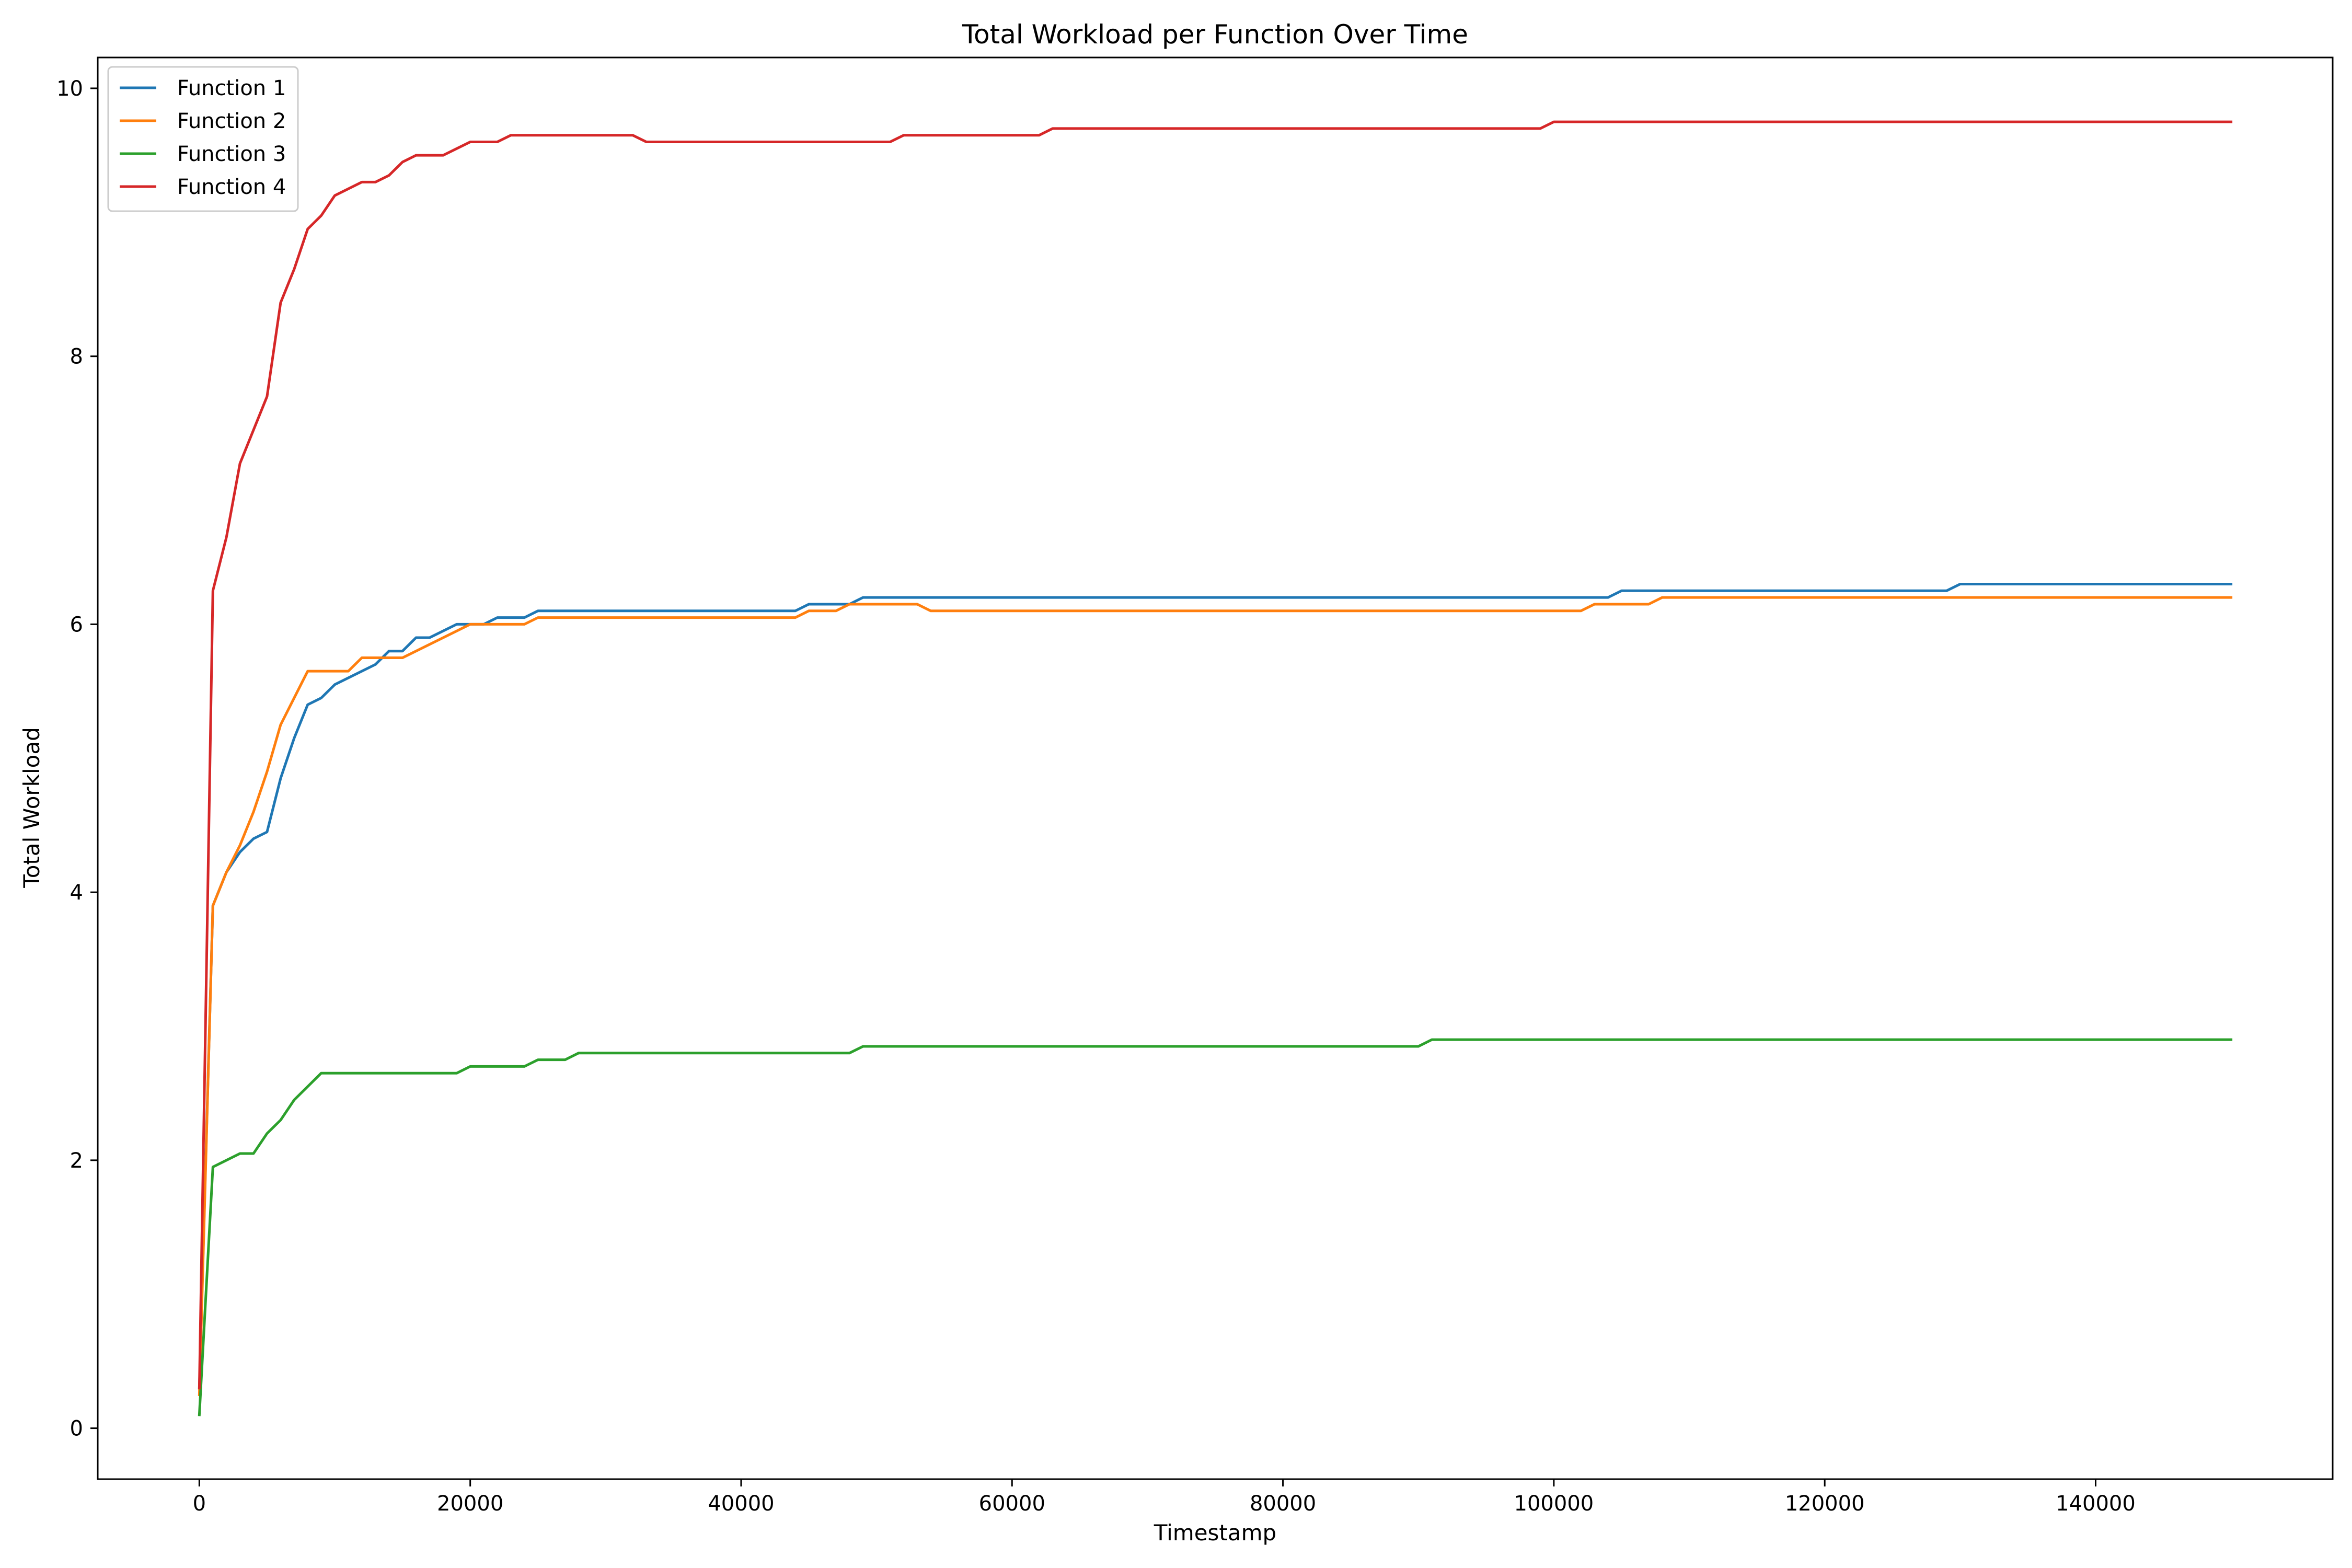 The image size is (2352, 1568). Describe the element at coordinates (741, 1504) in the screenshot. I see `x-tick-label: 40000` at that location.